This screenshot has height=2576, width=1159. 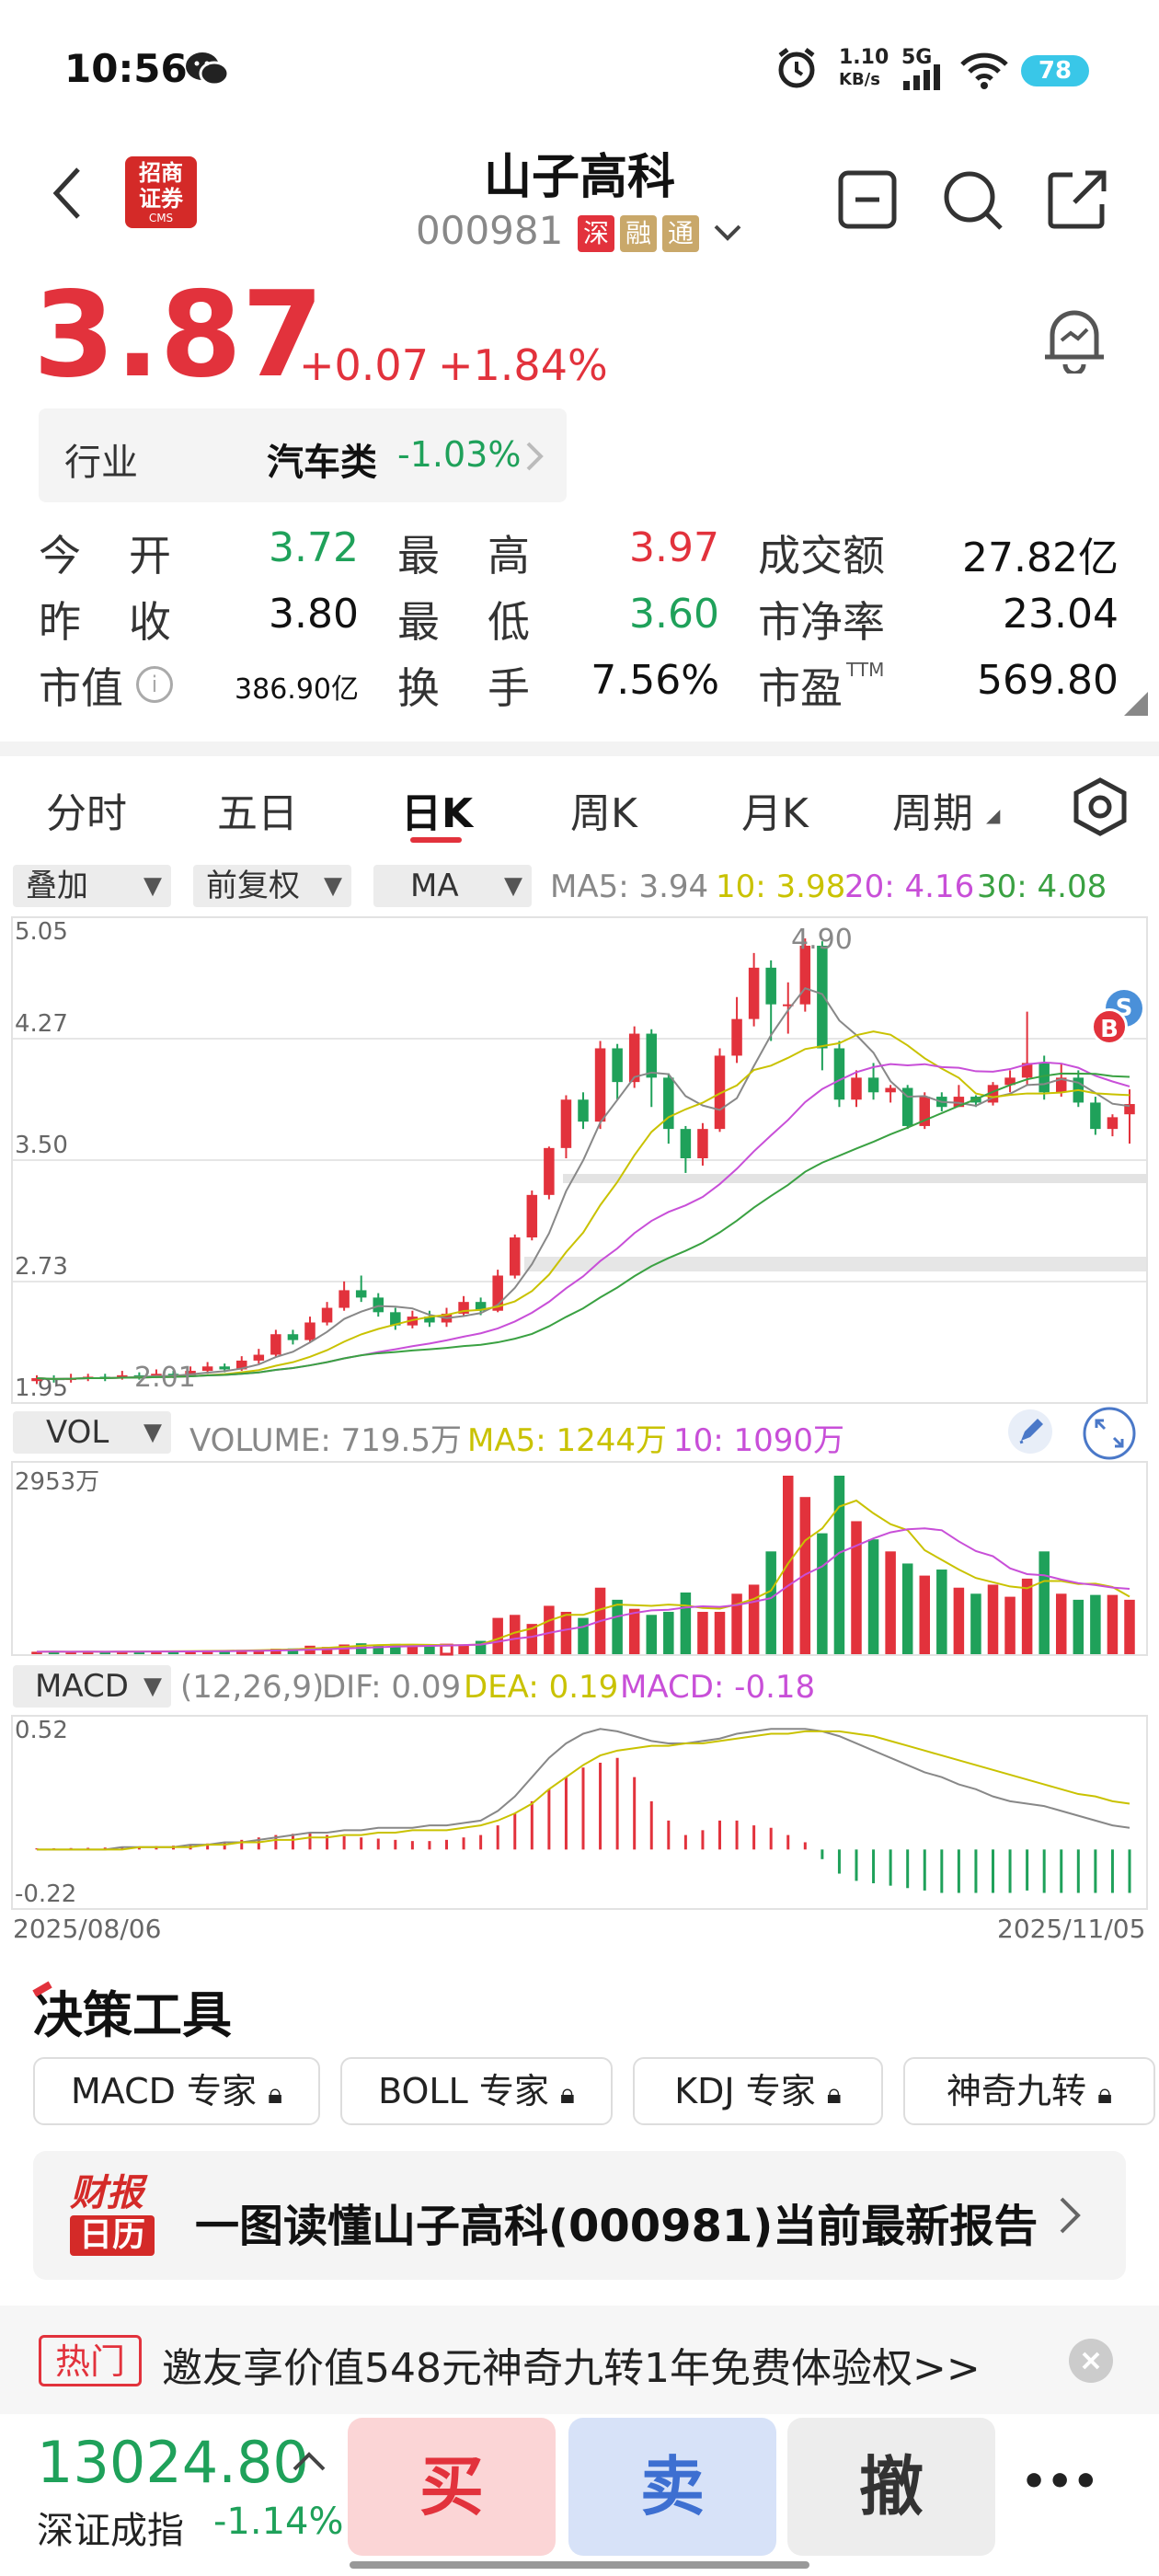 I want to click on ma5-line, so click(x=583, y=1183).